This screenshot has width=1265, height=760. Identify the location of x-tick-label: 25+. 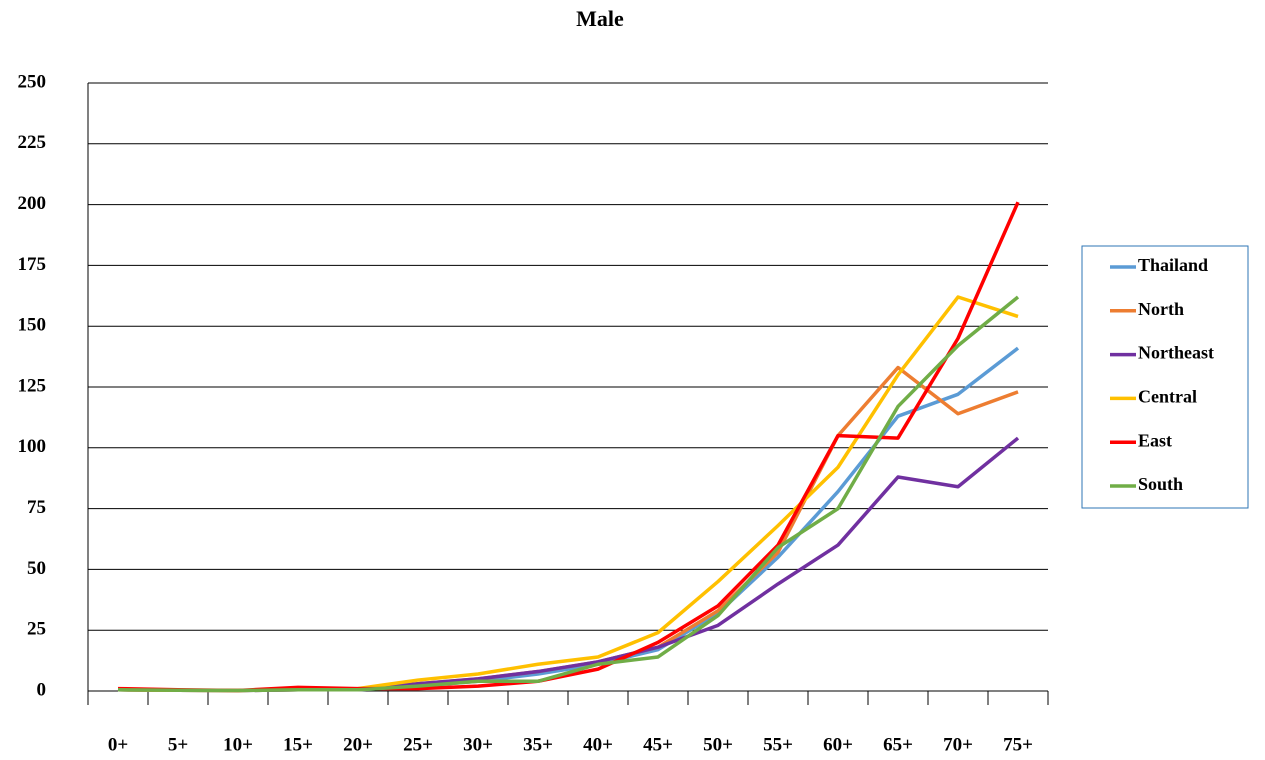
(418, 744).